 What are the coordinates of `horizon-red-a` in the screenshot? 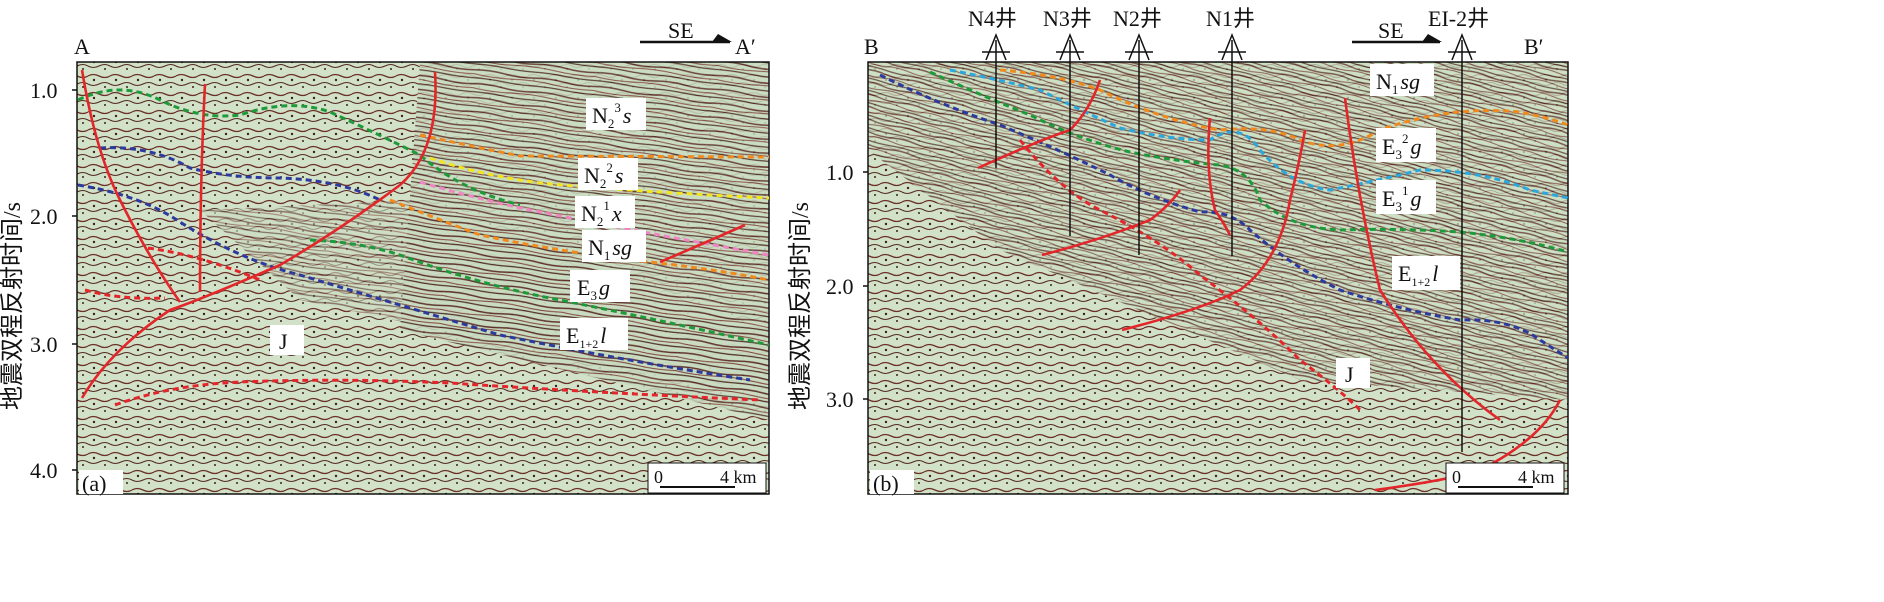 It's located at (204, 264).